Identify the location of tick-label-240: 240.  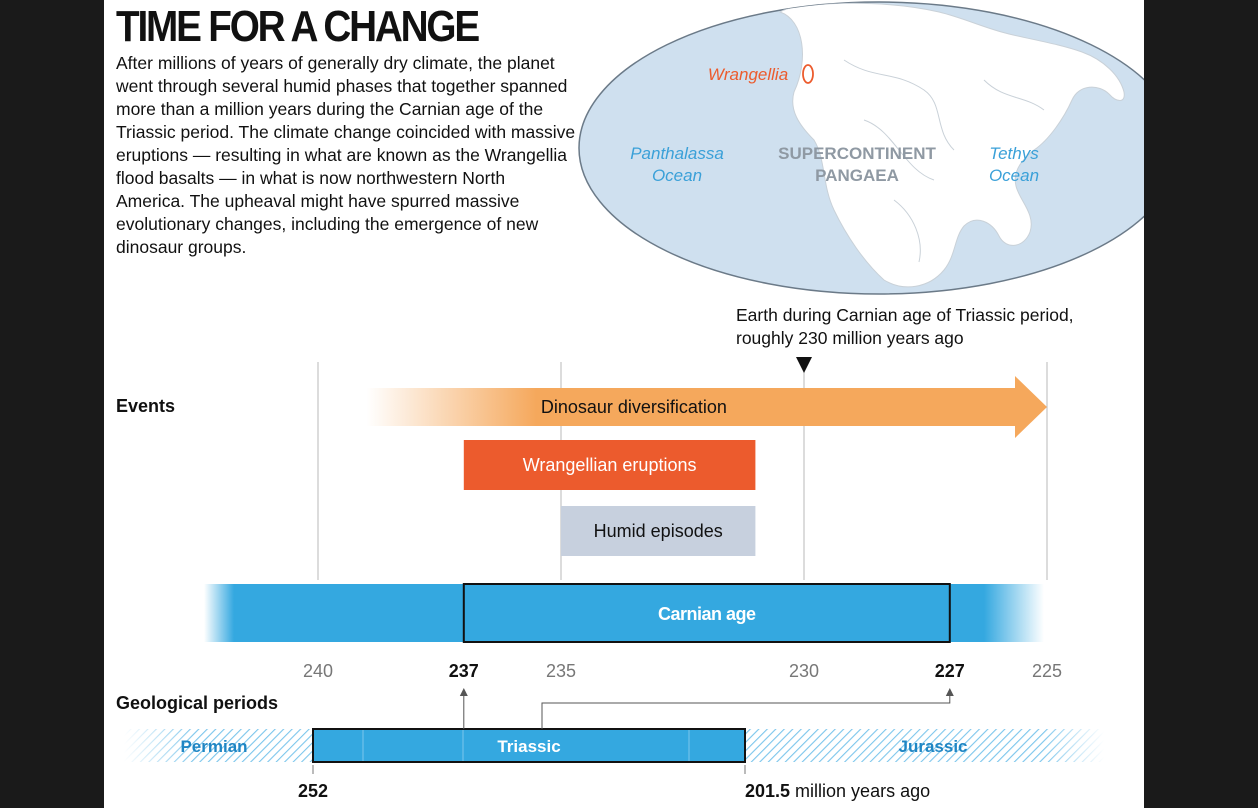
(318, 671).